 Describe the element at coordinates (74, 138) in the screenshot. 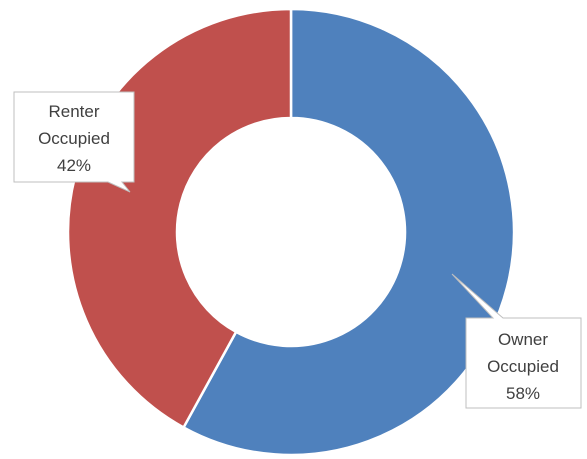

I see `callout-line-renter-2: Occupied` at that location.